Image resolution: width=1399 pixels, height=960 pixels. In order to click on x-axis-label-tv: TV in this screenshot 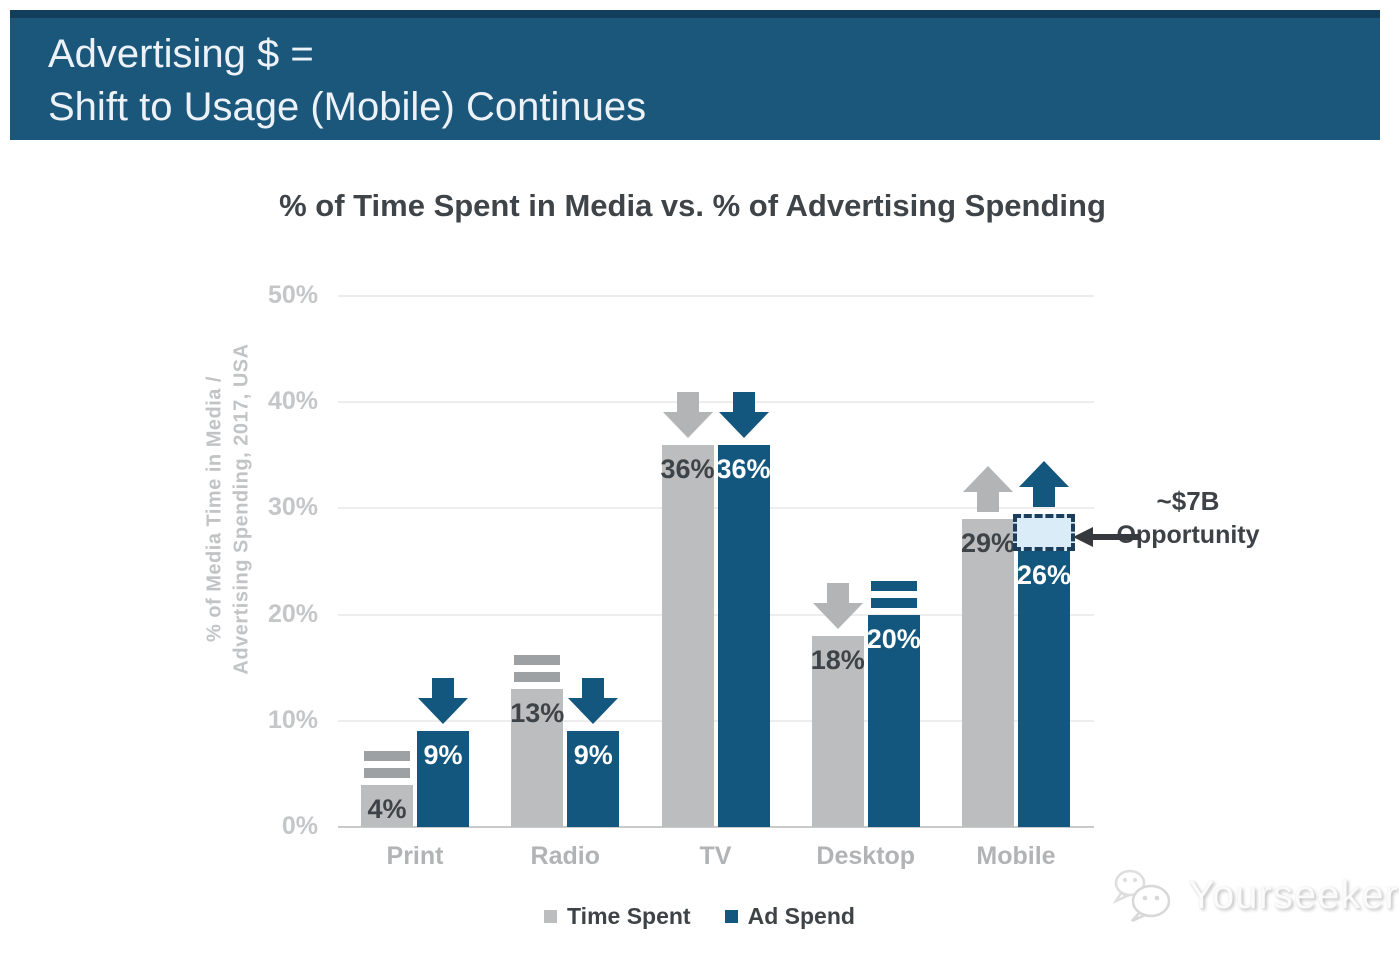, I will do `click(715, 856)`.